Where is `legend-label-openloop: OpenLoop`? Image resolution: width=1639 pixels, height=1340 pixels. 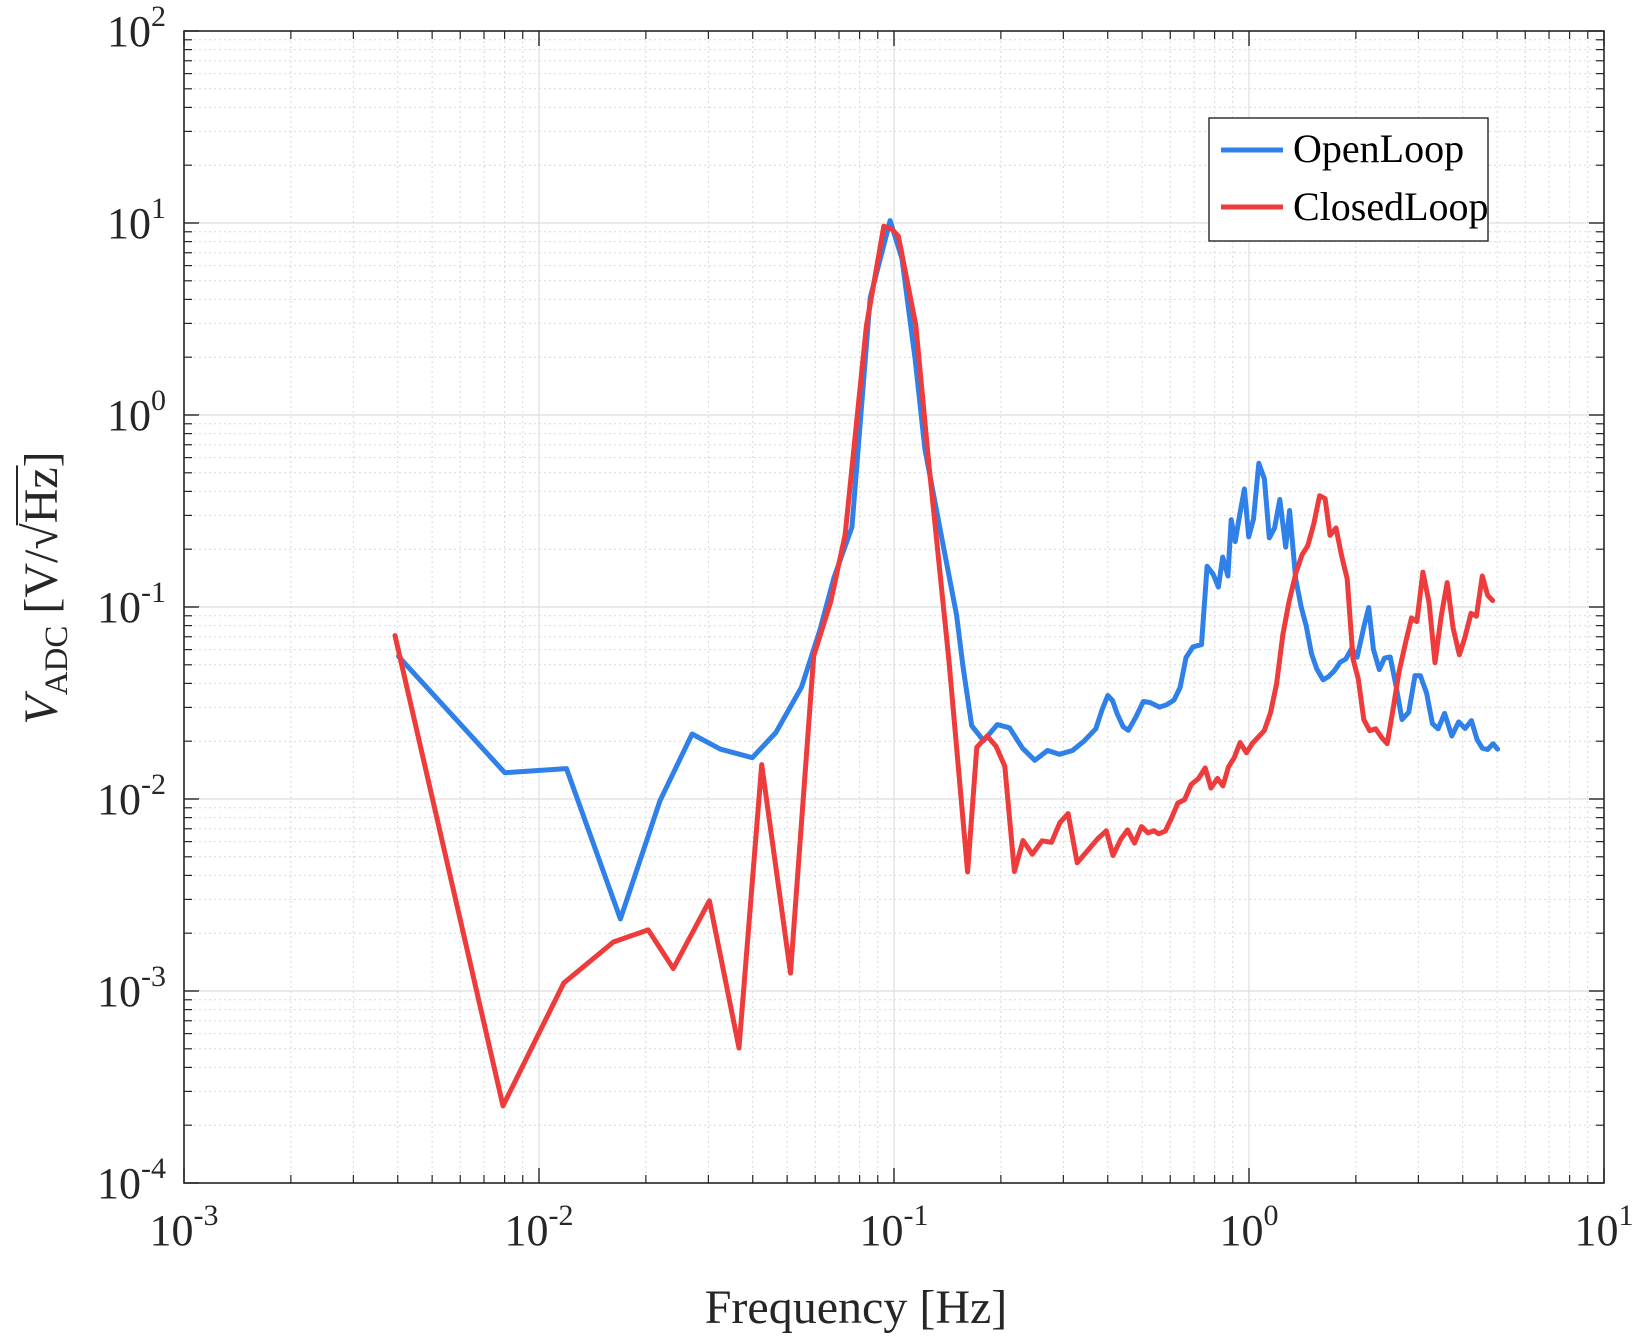 legend-label-openloop: OpenLoop is located at coordinates (1378, 148).